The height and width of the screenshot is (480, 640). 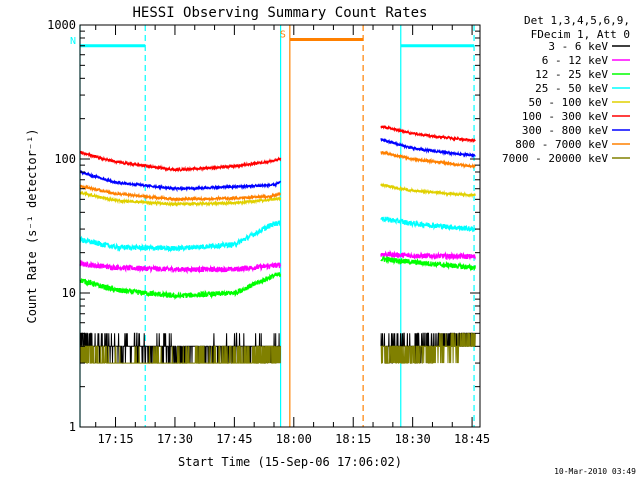 What do you see at coordinates (234, 439) in the screenshot?
I see `x-tick-label-2: 17:45` at bounding box center [234, 439].